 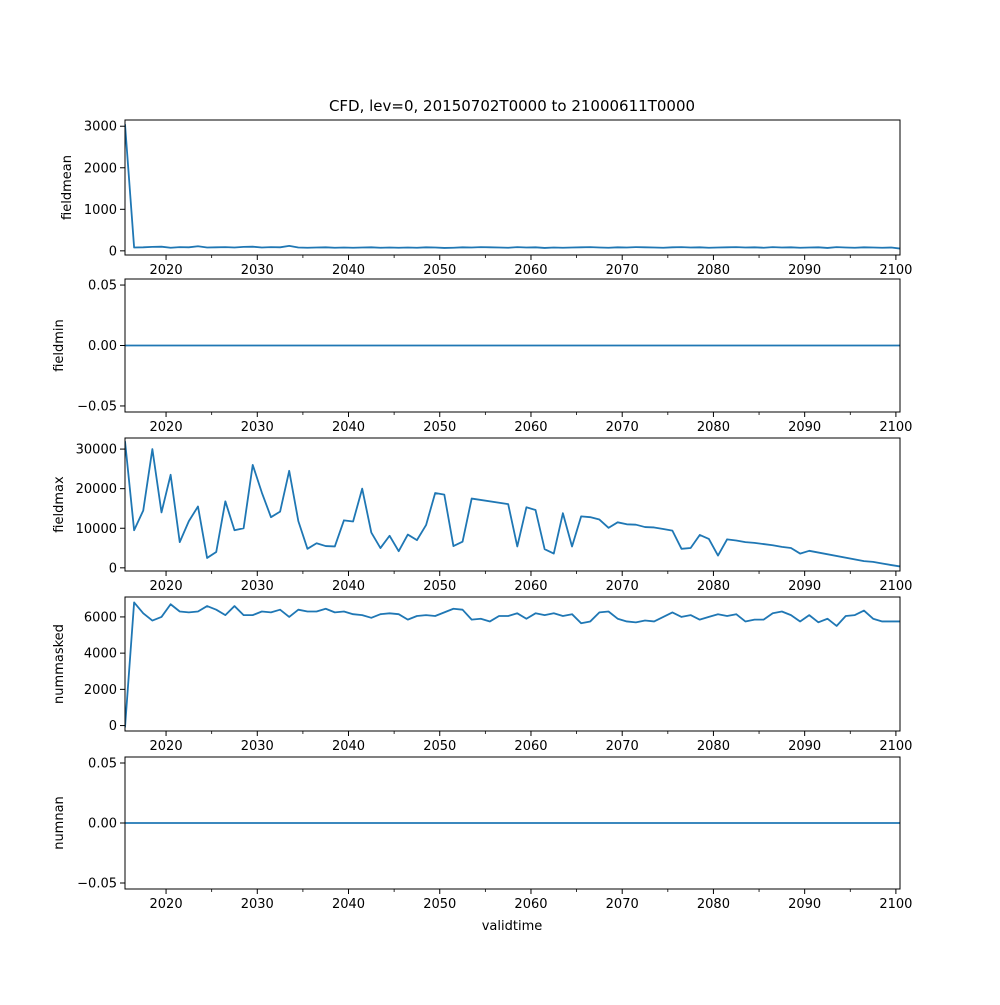 What do you see at coordinates (100, 654) in the screenshot?
I see `y-tick-label-4-2: 4000` at bounding box center [100, 654].